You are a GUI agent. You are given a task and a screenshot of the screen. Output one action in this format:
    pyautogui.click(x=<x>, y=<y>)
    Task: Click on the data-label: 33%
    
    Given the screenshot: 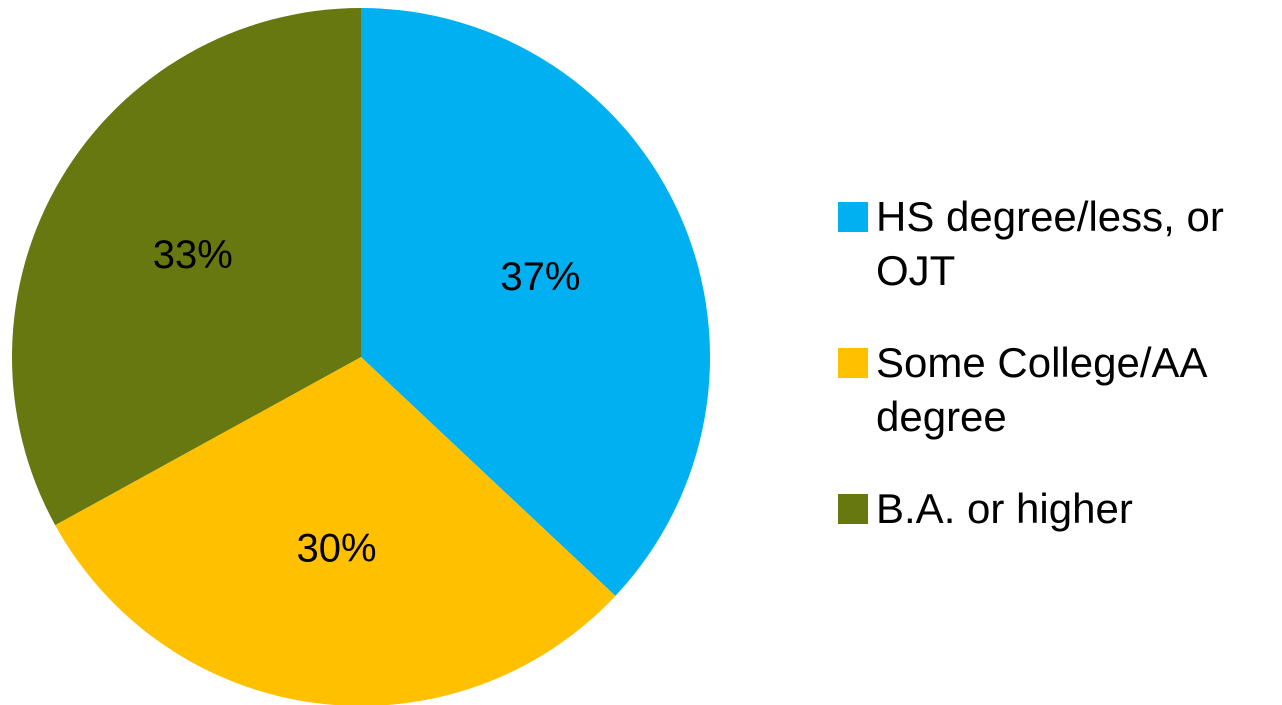 What is the action you would take?
    pyautogui.click(x=193, y=255)
    